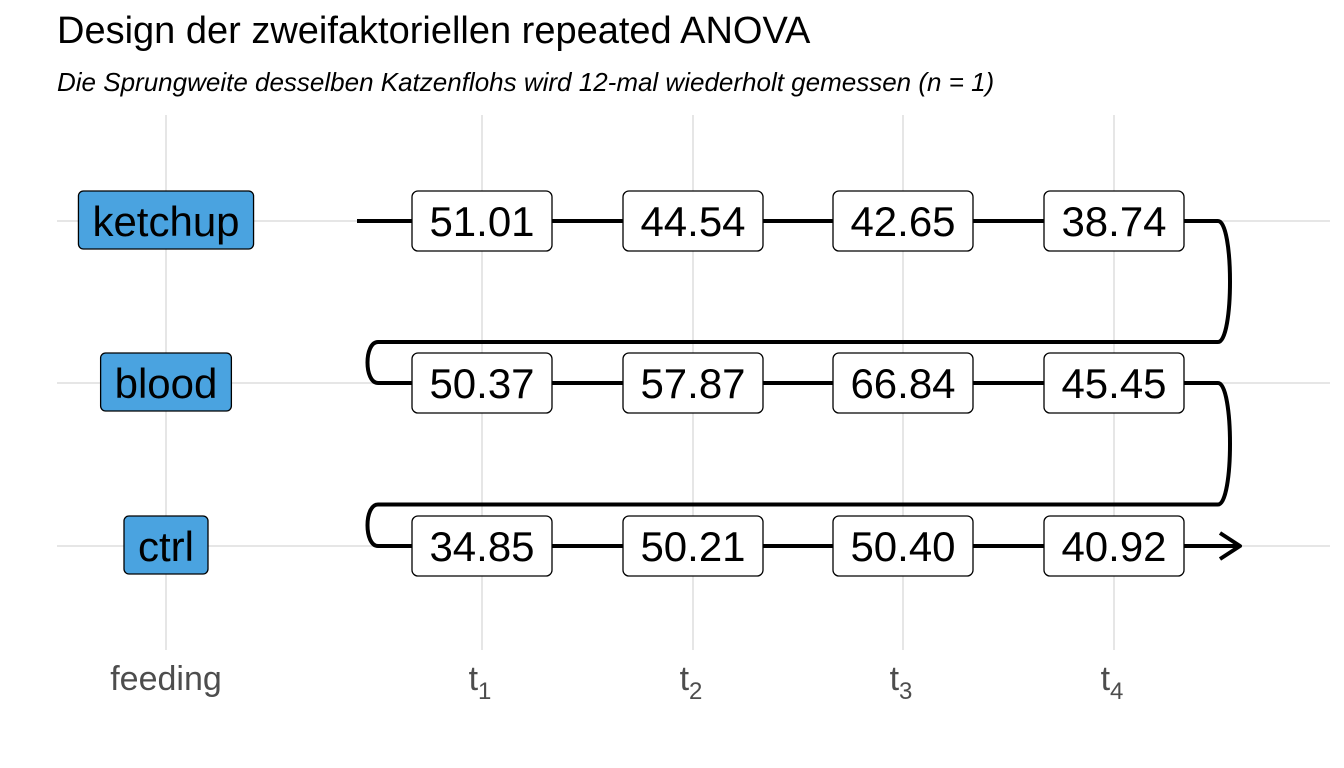 The image size is (1344, 768). Describe the element at coordinates (480, 682) in the screenshot. I see `x-axis-label-t1: t1` at that location.